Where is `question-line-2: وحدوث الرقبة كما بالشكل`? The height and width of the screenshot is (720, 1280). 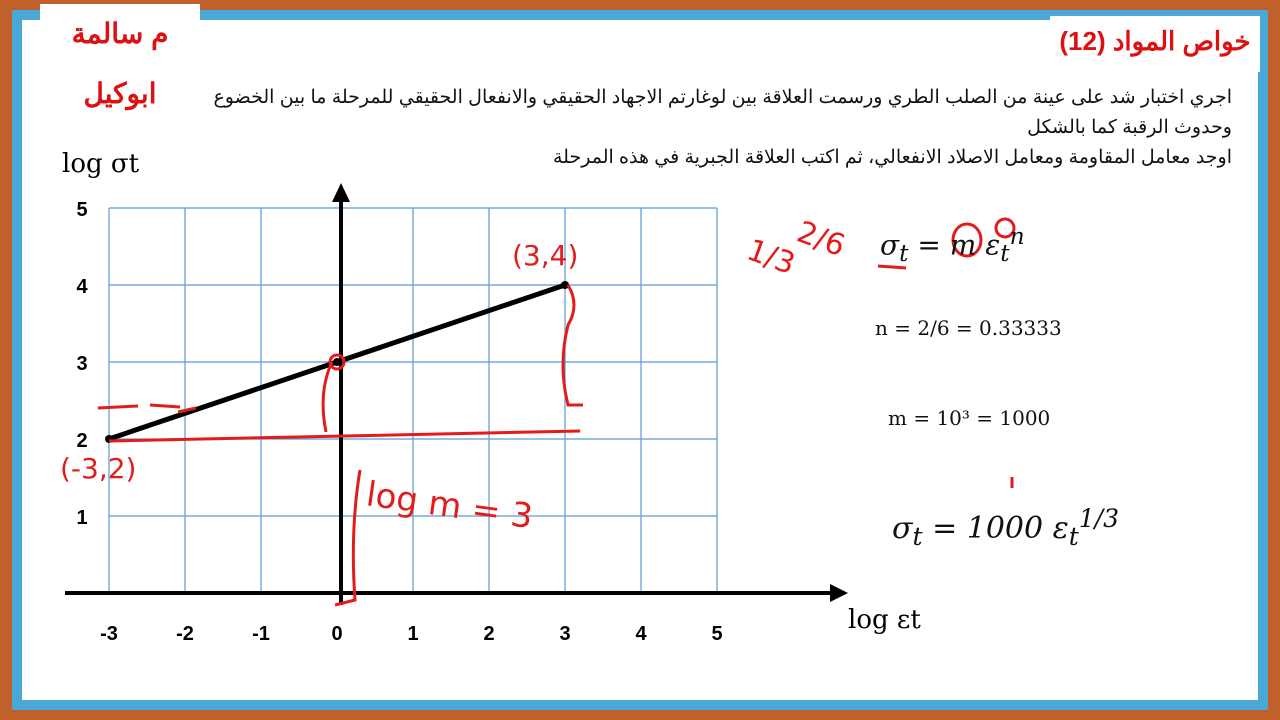
question-line-2: وحدوث الرقبة كما بالشكل is located at coordinates (1129, 127).